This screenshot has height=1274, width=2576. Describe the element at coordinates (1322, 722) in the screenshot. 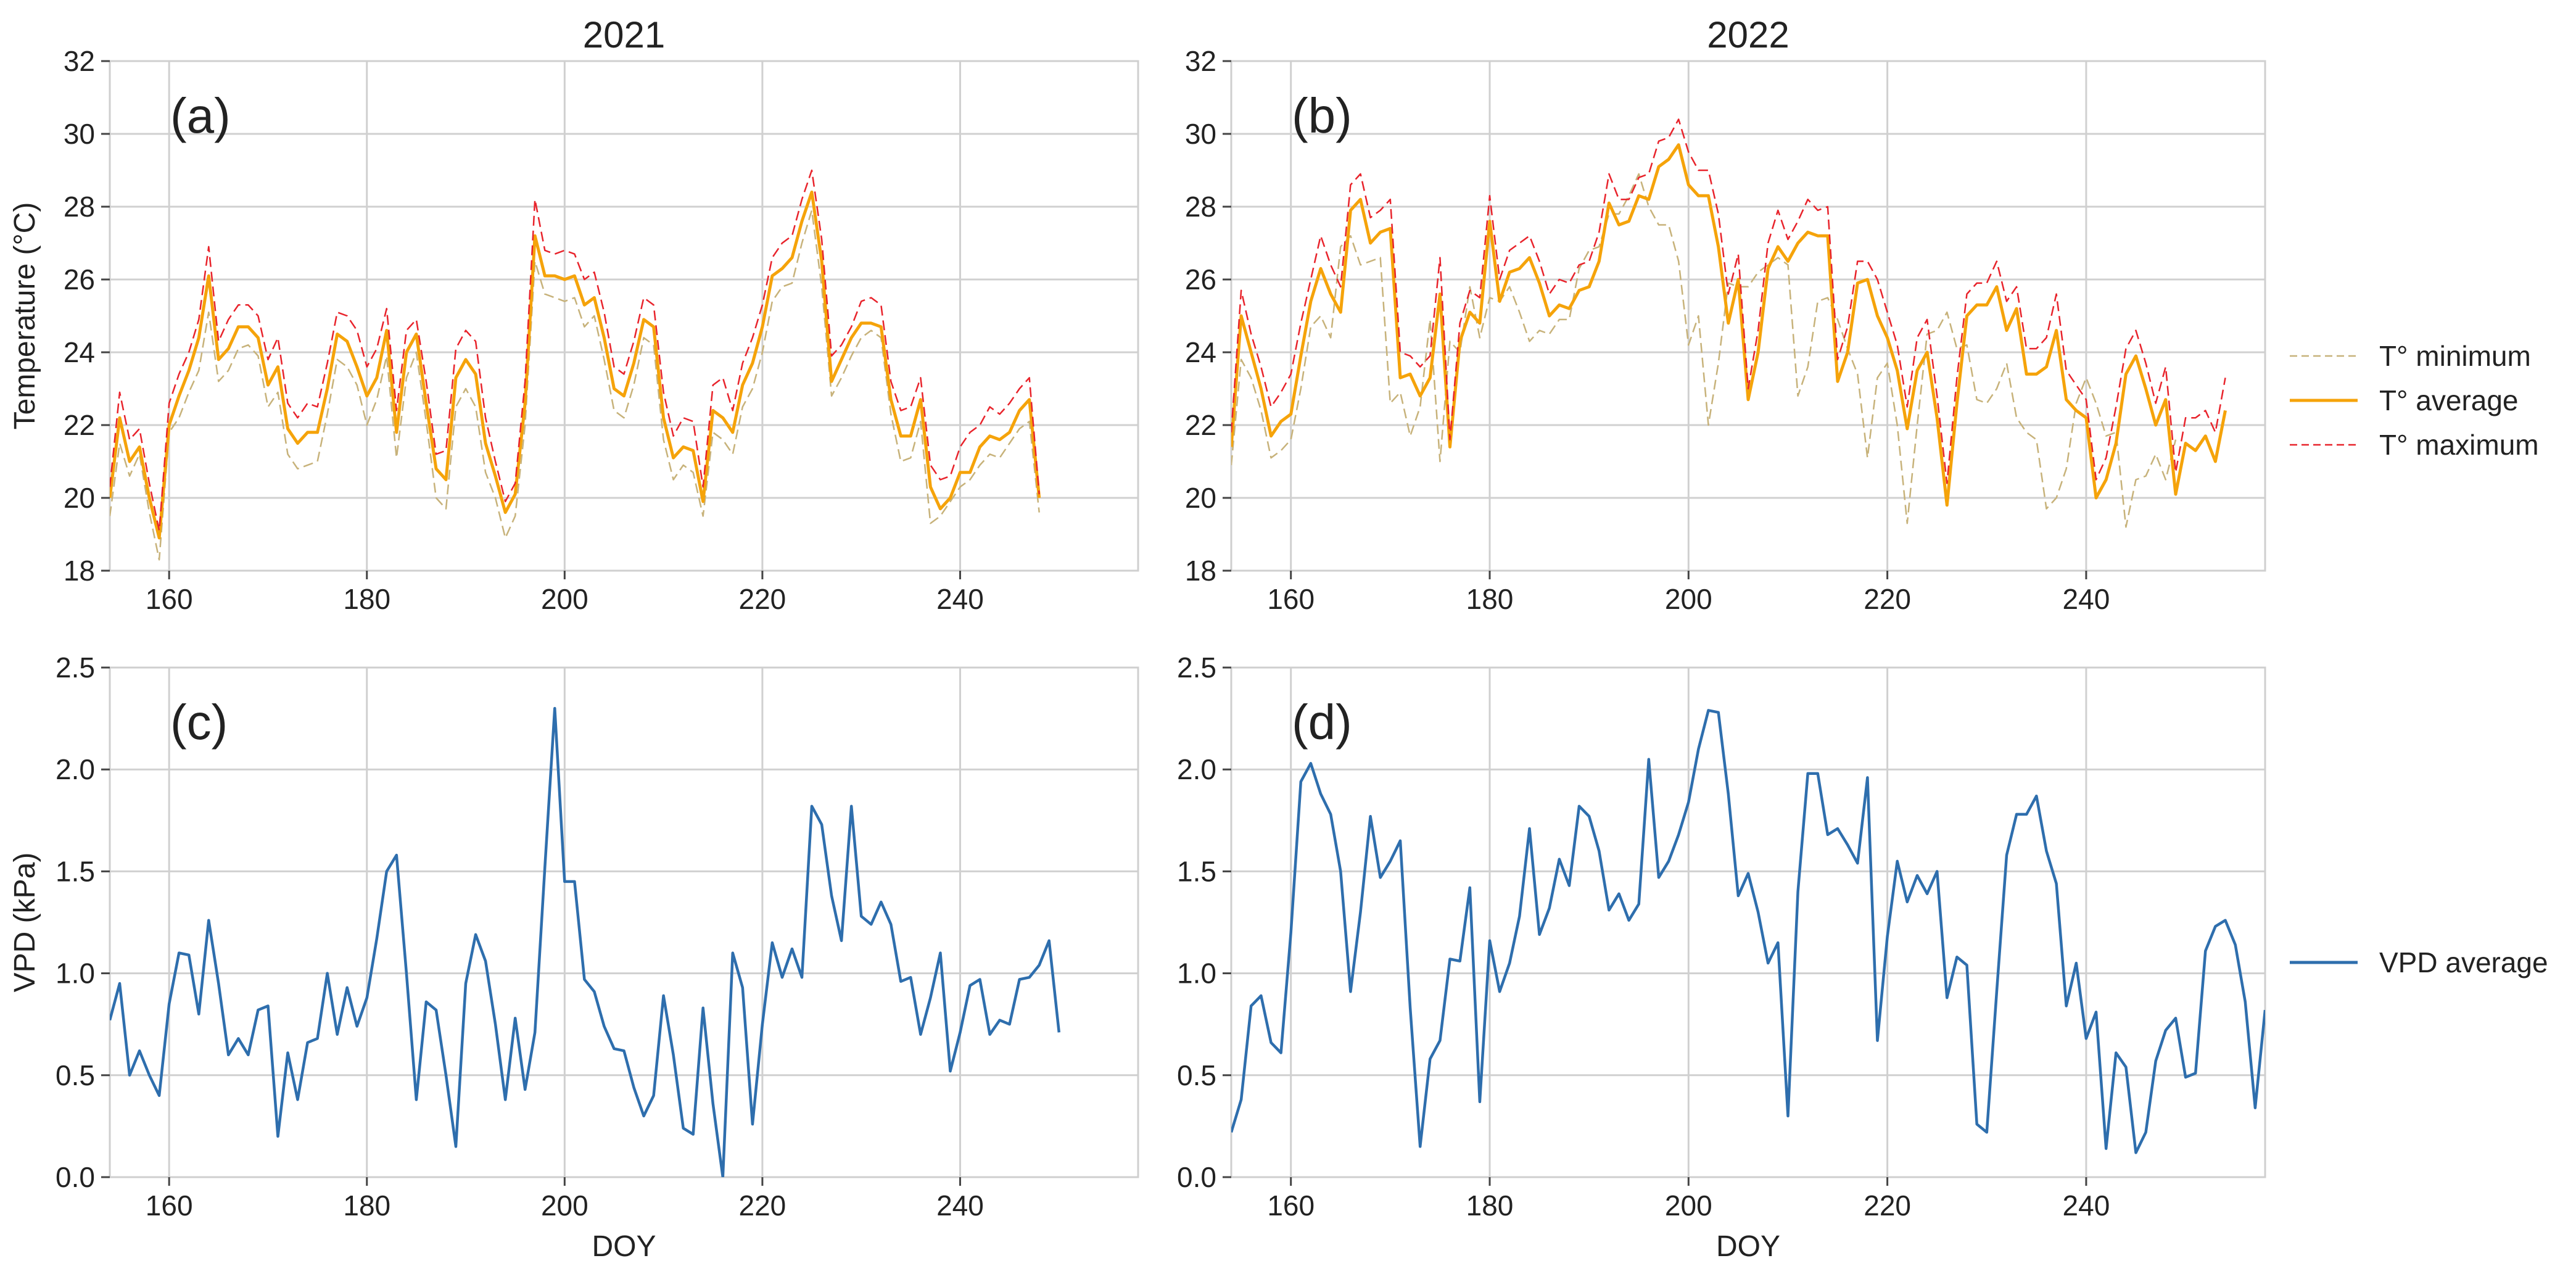

I see `panel-label: (d)` at that location.